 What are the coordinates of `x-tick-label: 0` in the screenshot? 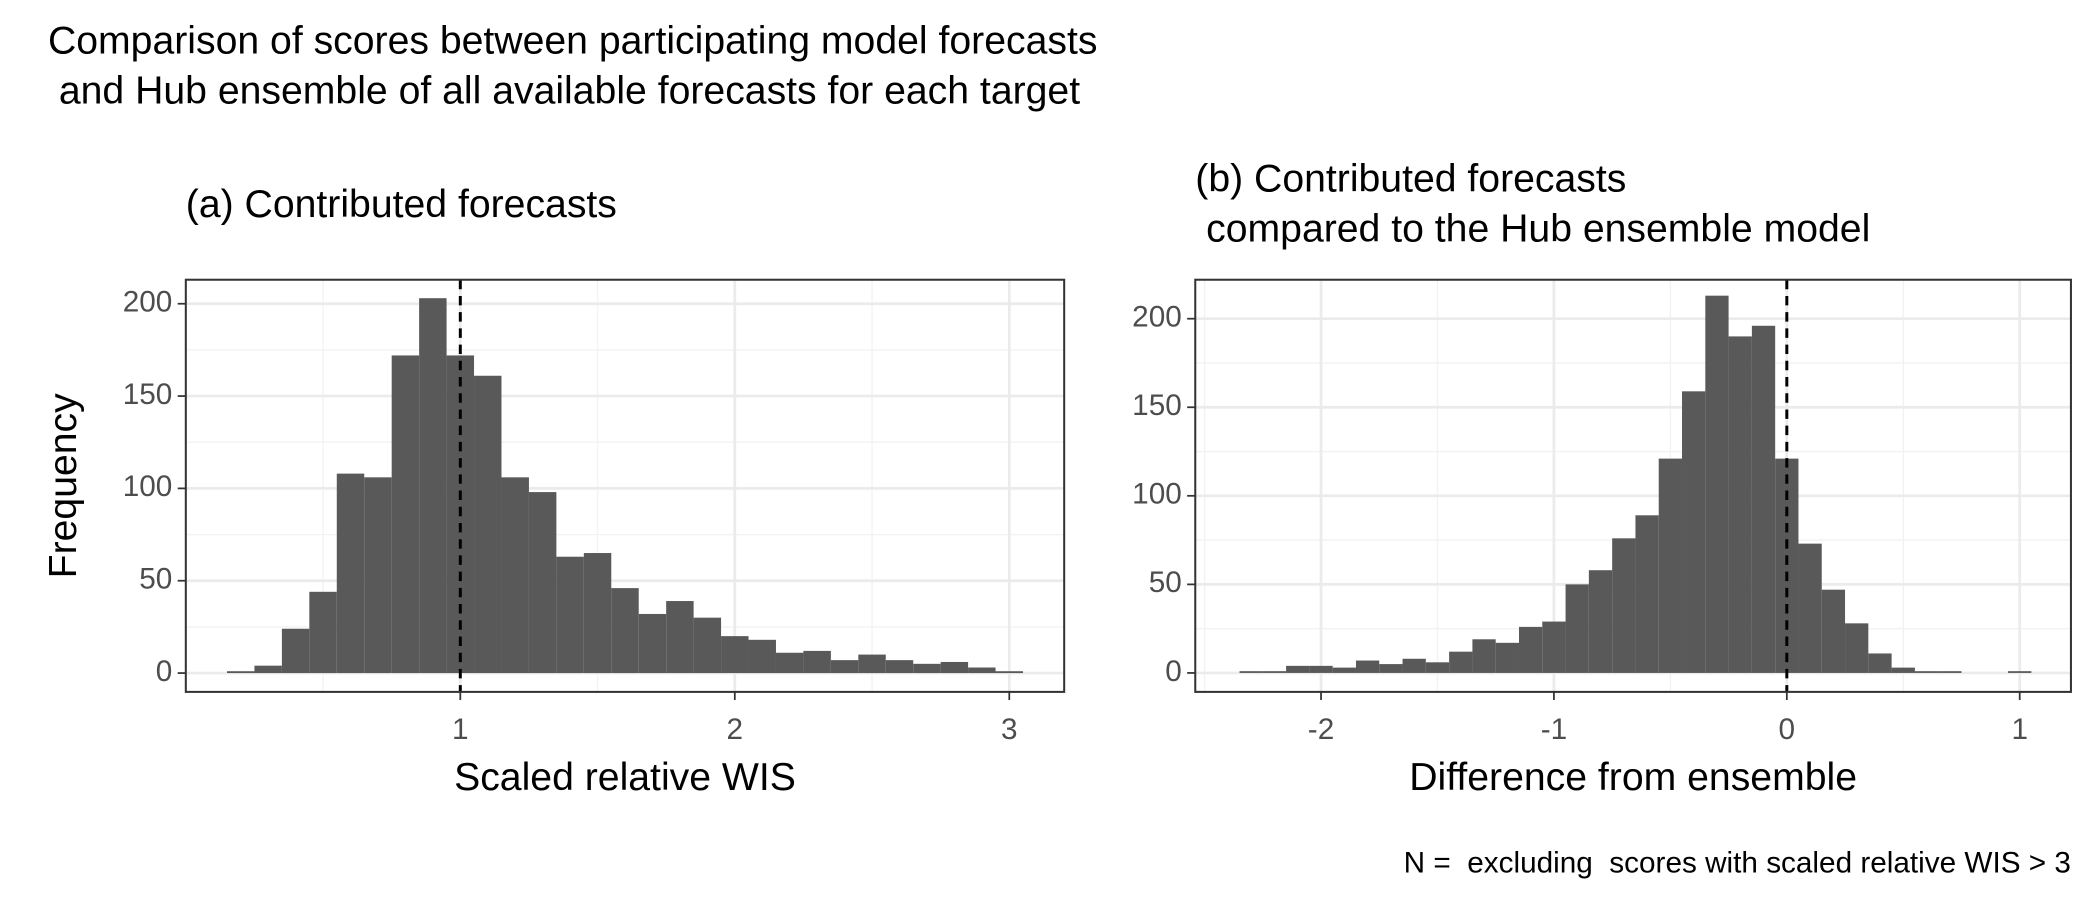 It's located at (1787, 729).